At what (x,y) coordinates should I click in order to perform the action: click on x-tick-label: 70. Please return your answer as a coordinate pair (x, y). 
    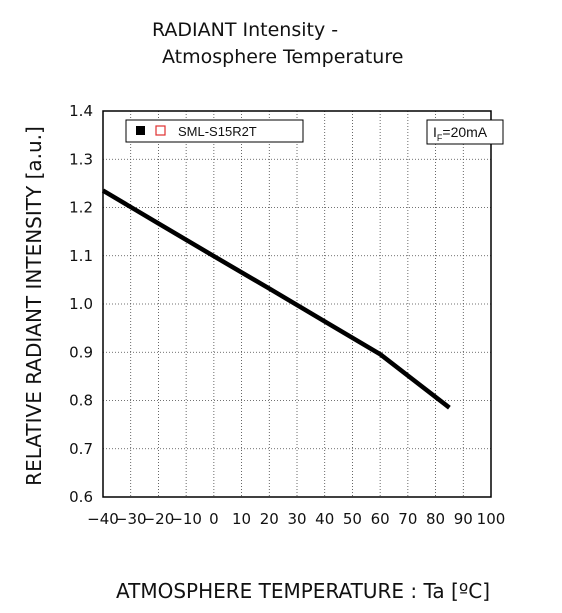
    Looking at the image, I should click on (407, 519).